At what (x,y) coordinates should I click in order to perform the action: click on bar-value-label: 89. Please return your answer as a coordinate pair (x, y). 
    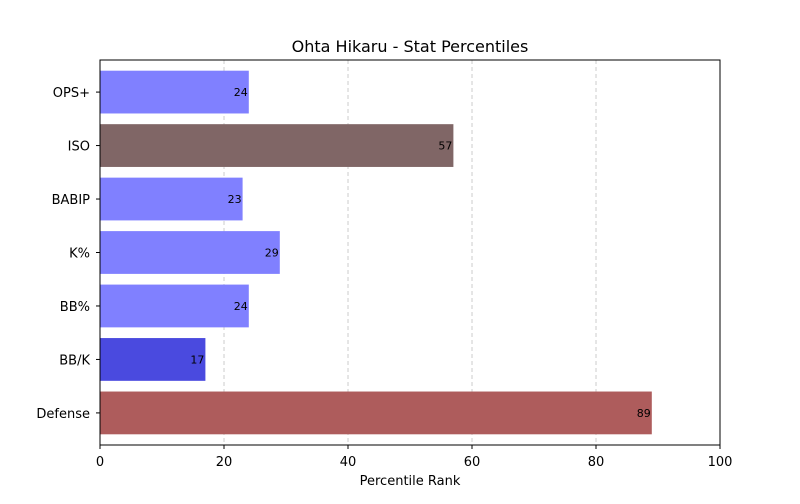
    Looking at the image, I should click on (644, 413).